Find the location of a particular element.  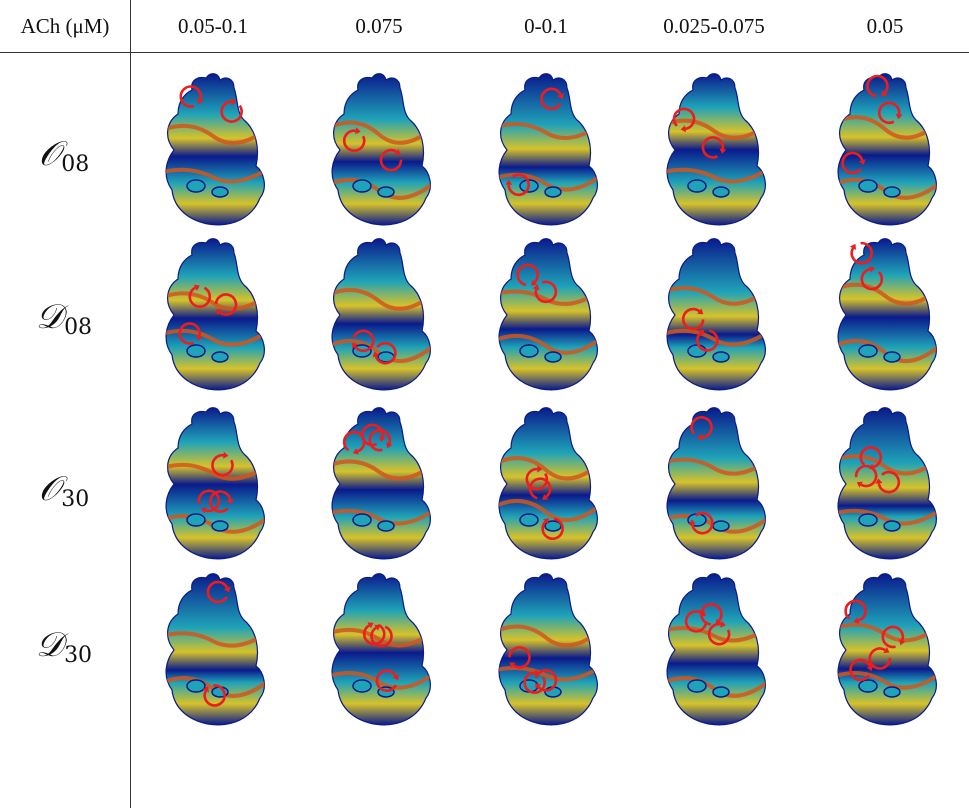

heart-map-r4-c1 is located at coordinates (213, 653).